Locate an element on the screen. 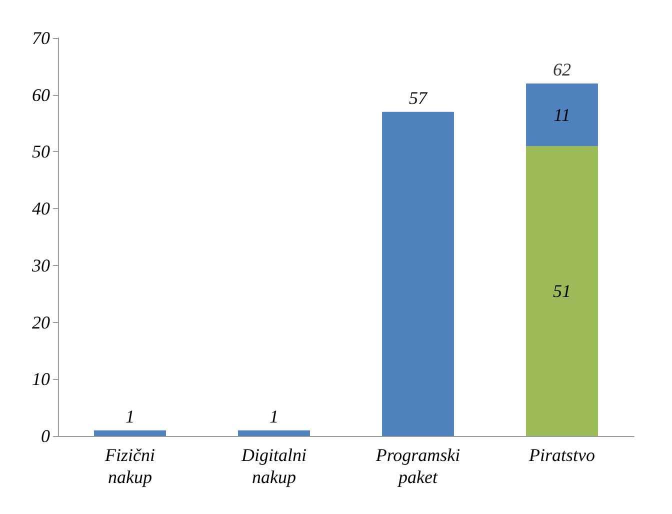  y-tick-label: 30 is located at coordinates (40, 265).